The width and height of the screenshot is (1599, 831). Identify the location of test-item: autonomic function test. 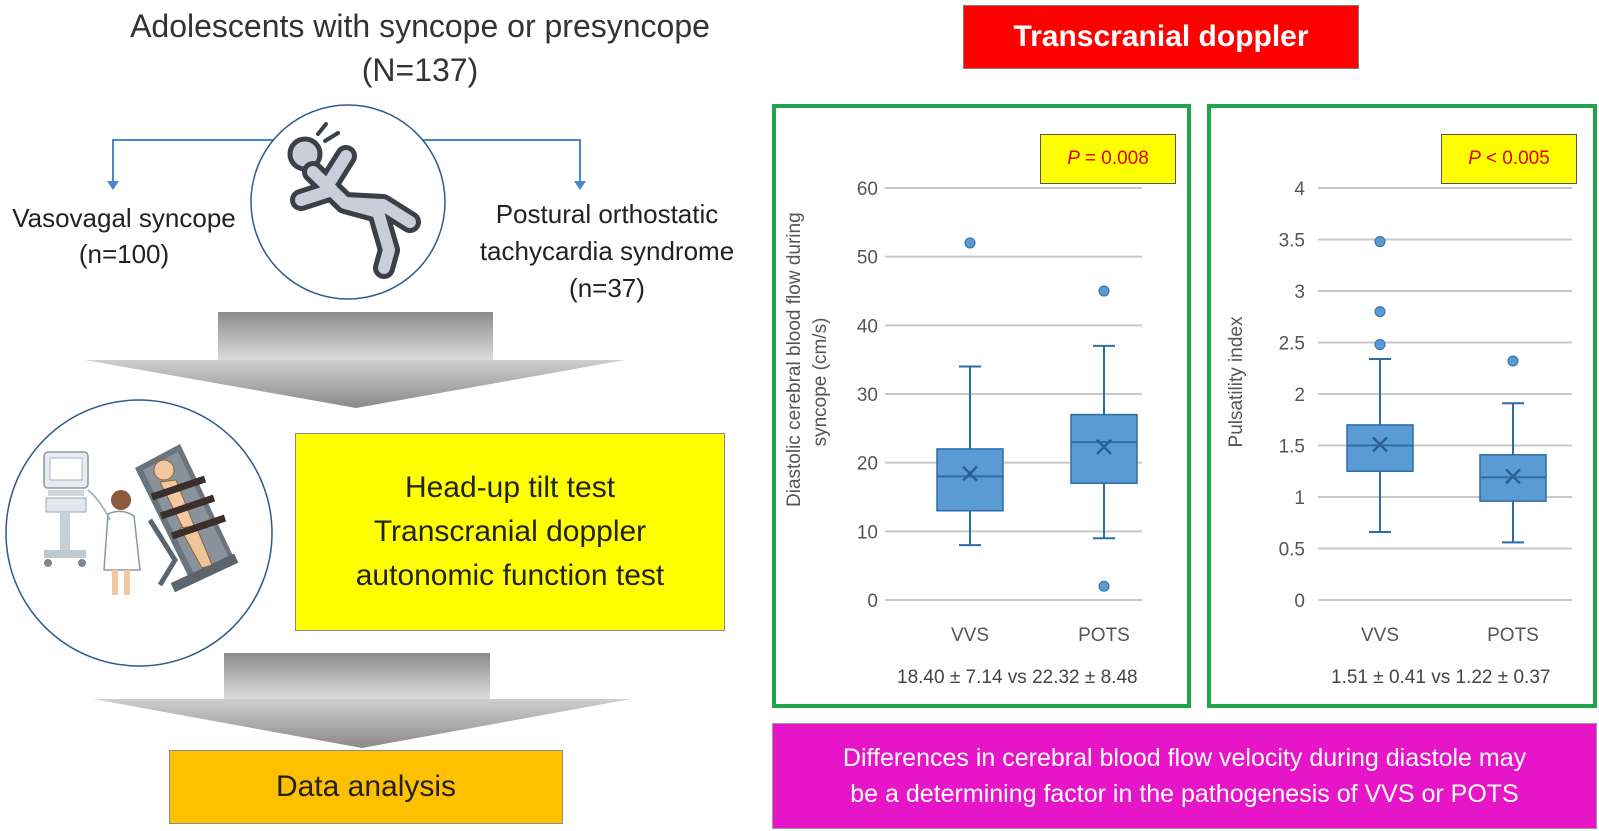
(510, 575).